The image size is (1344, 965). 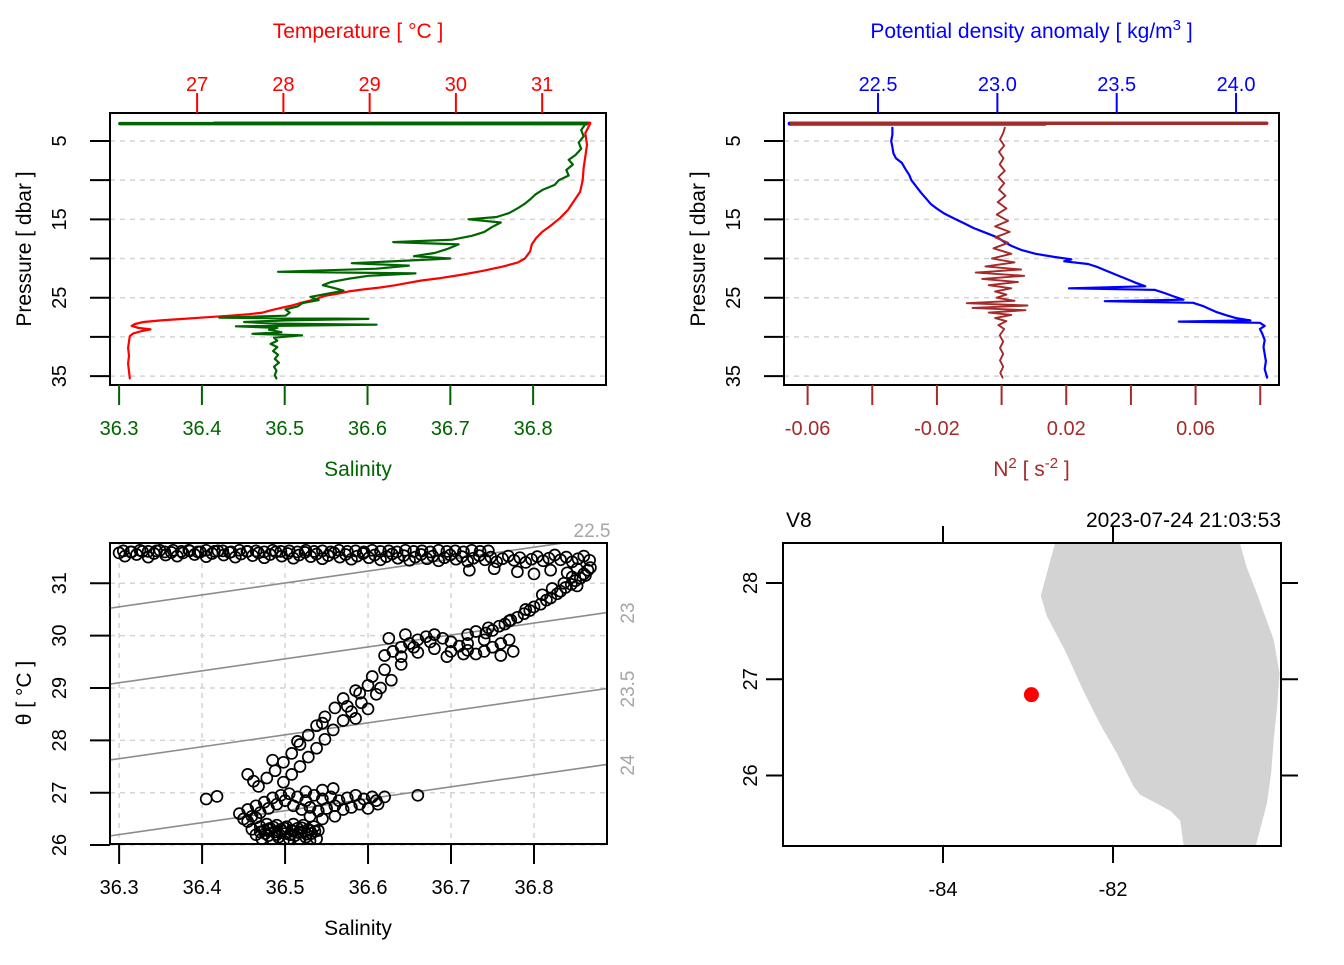 I want to click on x-tick-label: 22.5, so click(x=878, y=85).